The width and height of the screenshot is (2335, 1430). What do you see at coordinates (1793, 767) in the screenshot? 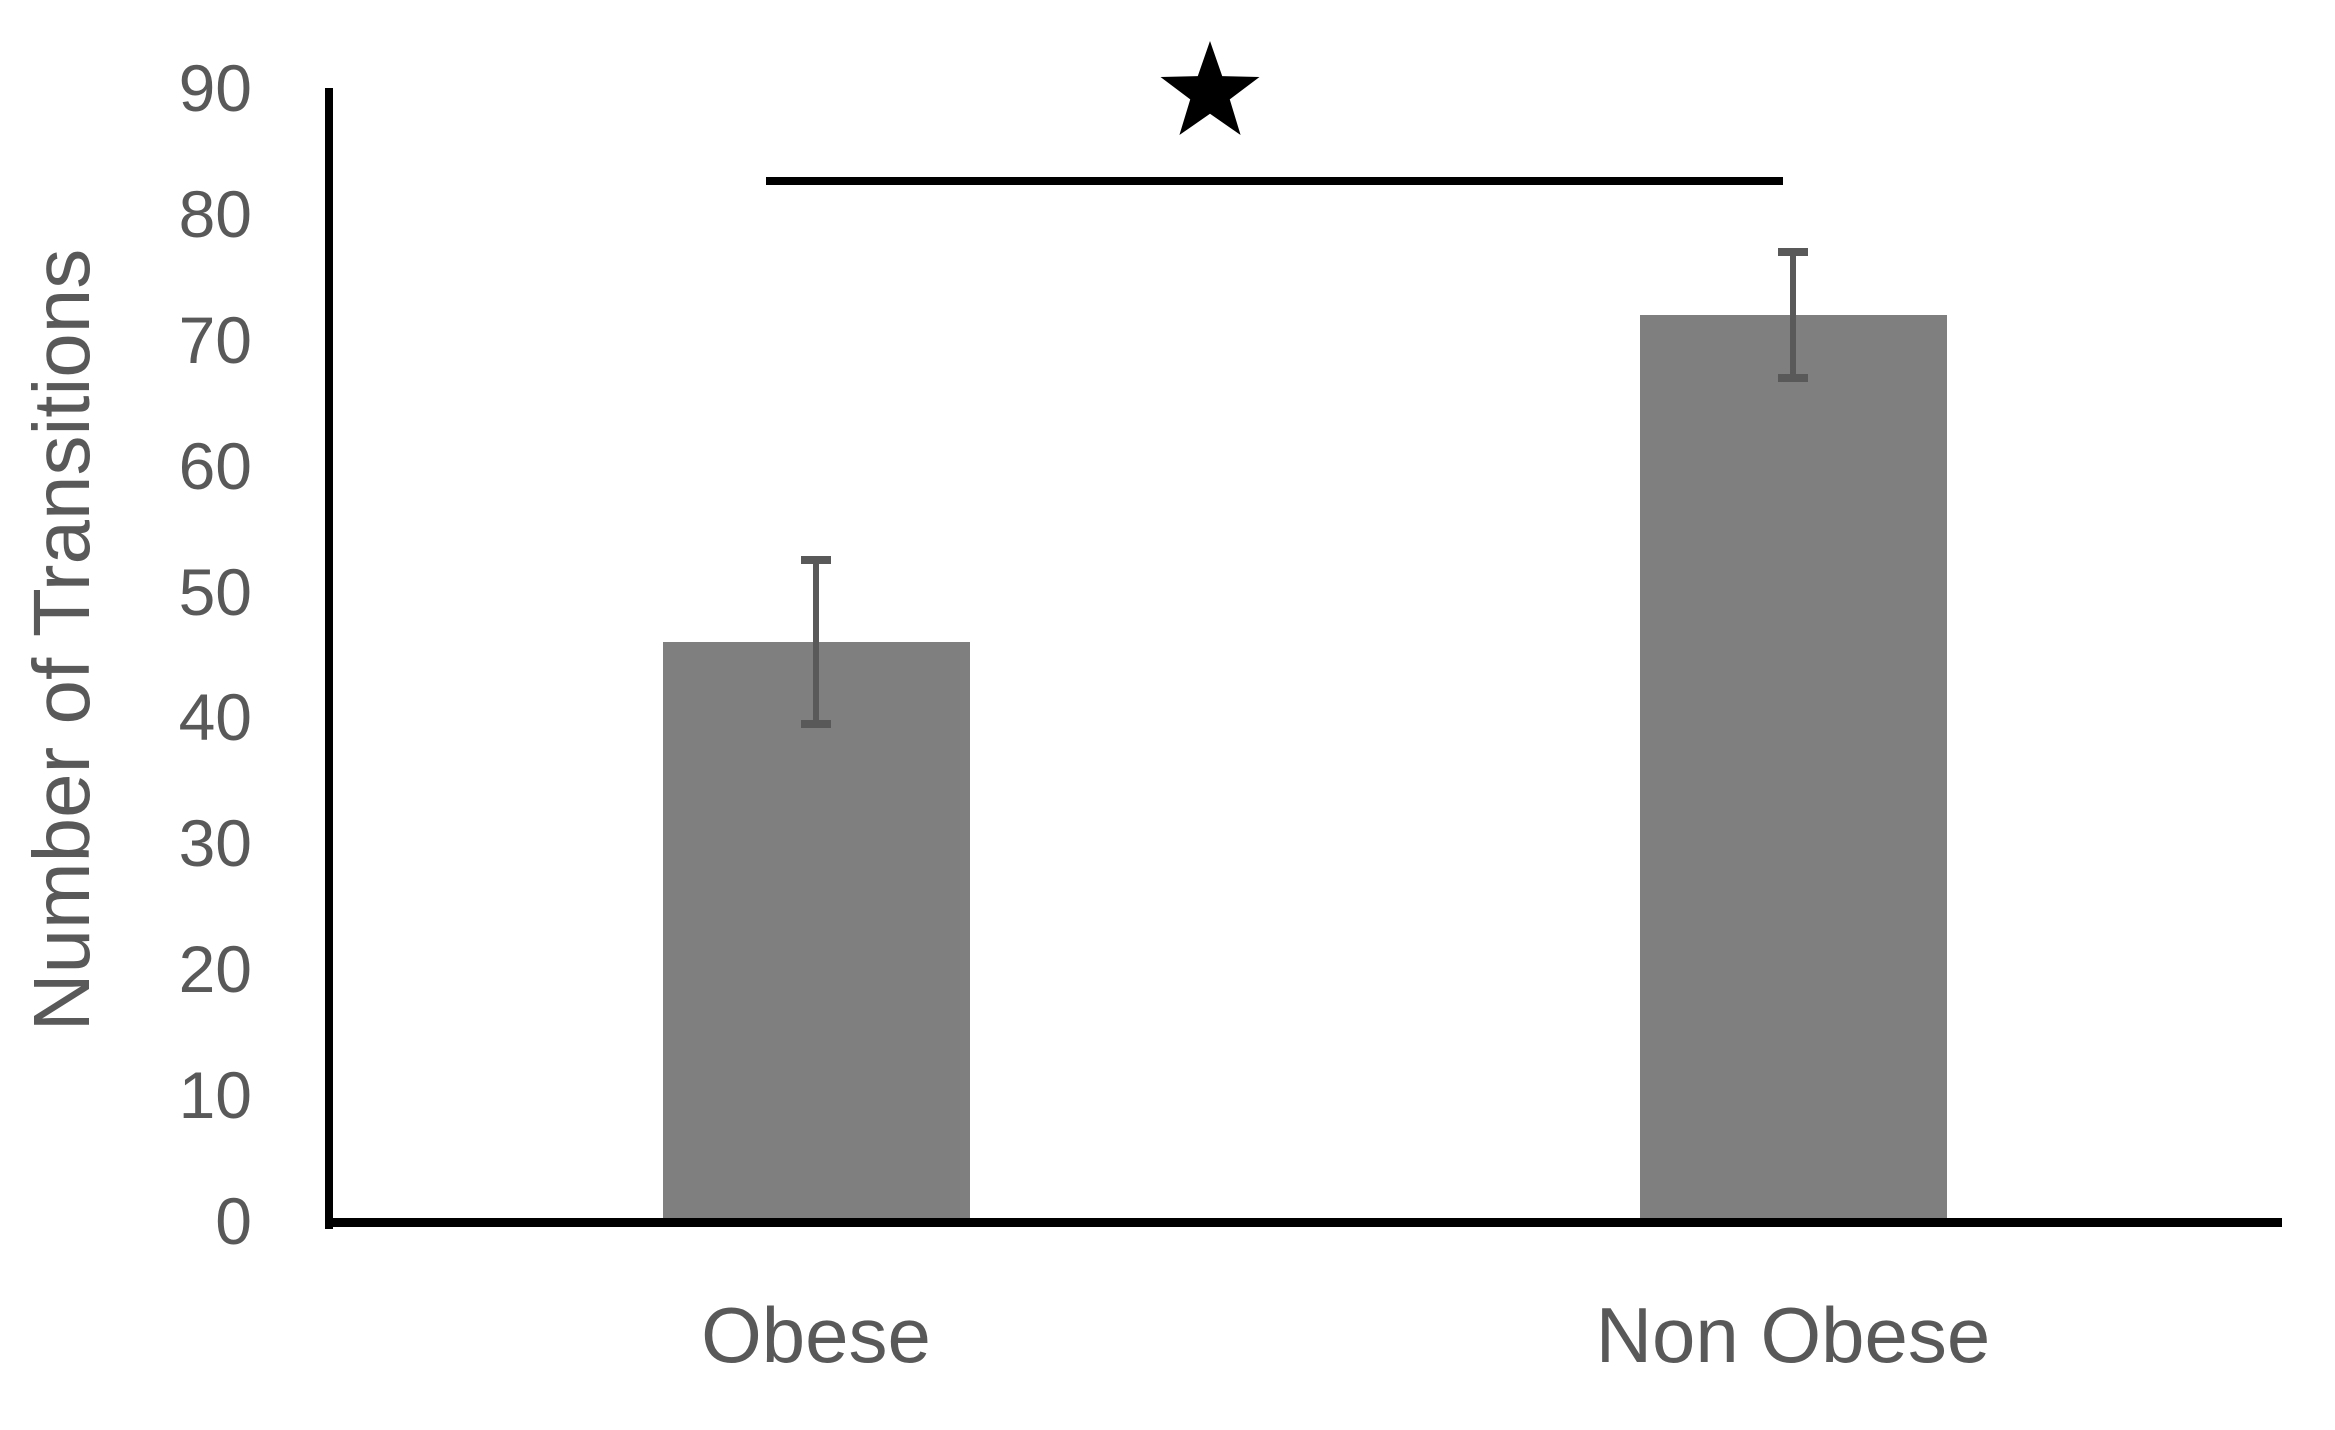
I see `bar-non-obese` at bounding box center [1793, 767].